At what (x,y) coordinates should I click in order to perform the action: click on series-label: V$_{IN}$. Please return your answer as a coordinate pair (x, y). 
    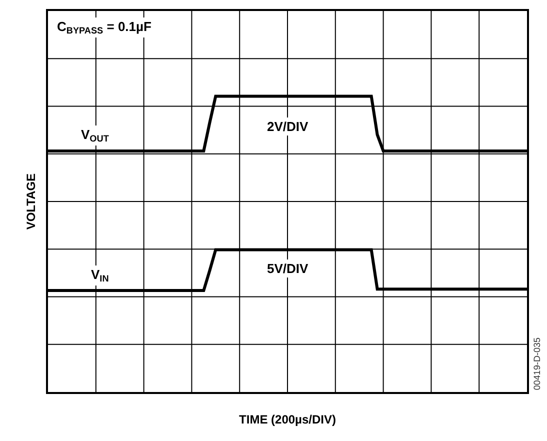
    Looking at the image, I should click on (100, 275).